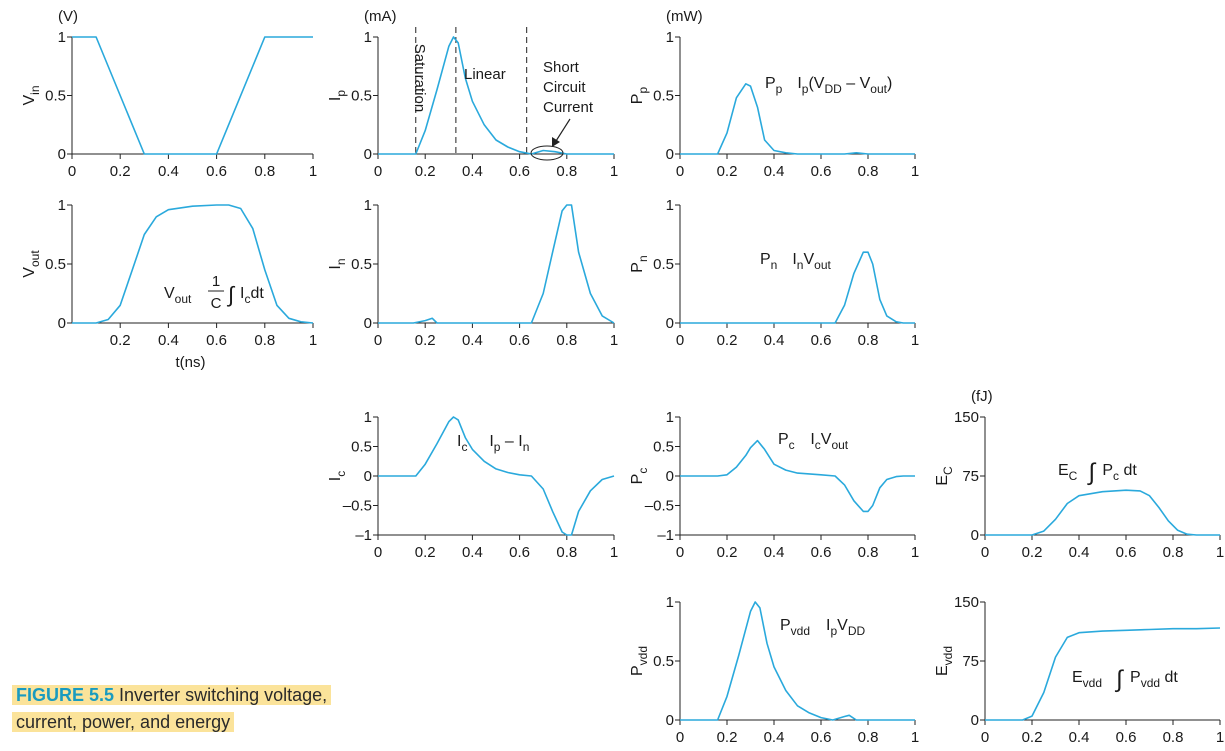 The height and width of the screenshot is (751, 1225). What do you see at coordinates (889, 83) in the screenshot?
I see `text-run: )` at bounding box center [889, 83].